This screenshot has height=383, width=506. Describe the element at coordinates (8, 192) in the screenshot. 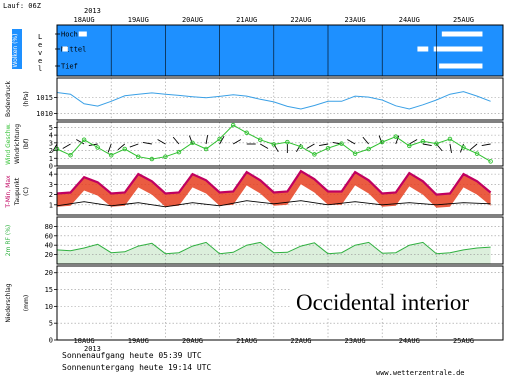

I see `panel-axis-label: T-Min, Max` at that location.